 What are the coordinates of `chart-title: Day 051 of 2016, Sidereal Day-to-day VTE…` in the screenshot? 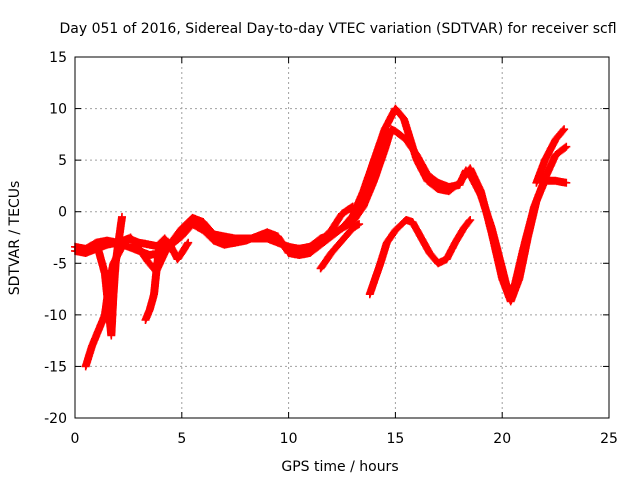 It's located at (337, 29).